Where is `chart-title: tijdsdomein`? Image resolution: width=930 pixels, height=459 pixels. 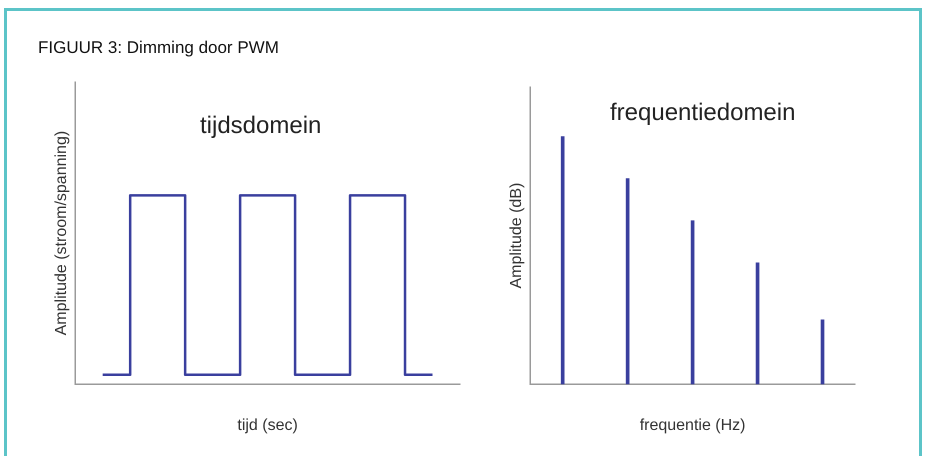
chart-title: tijdsdomein is located at coordinates (261, 126).